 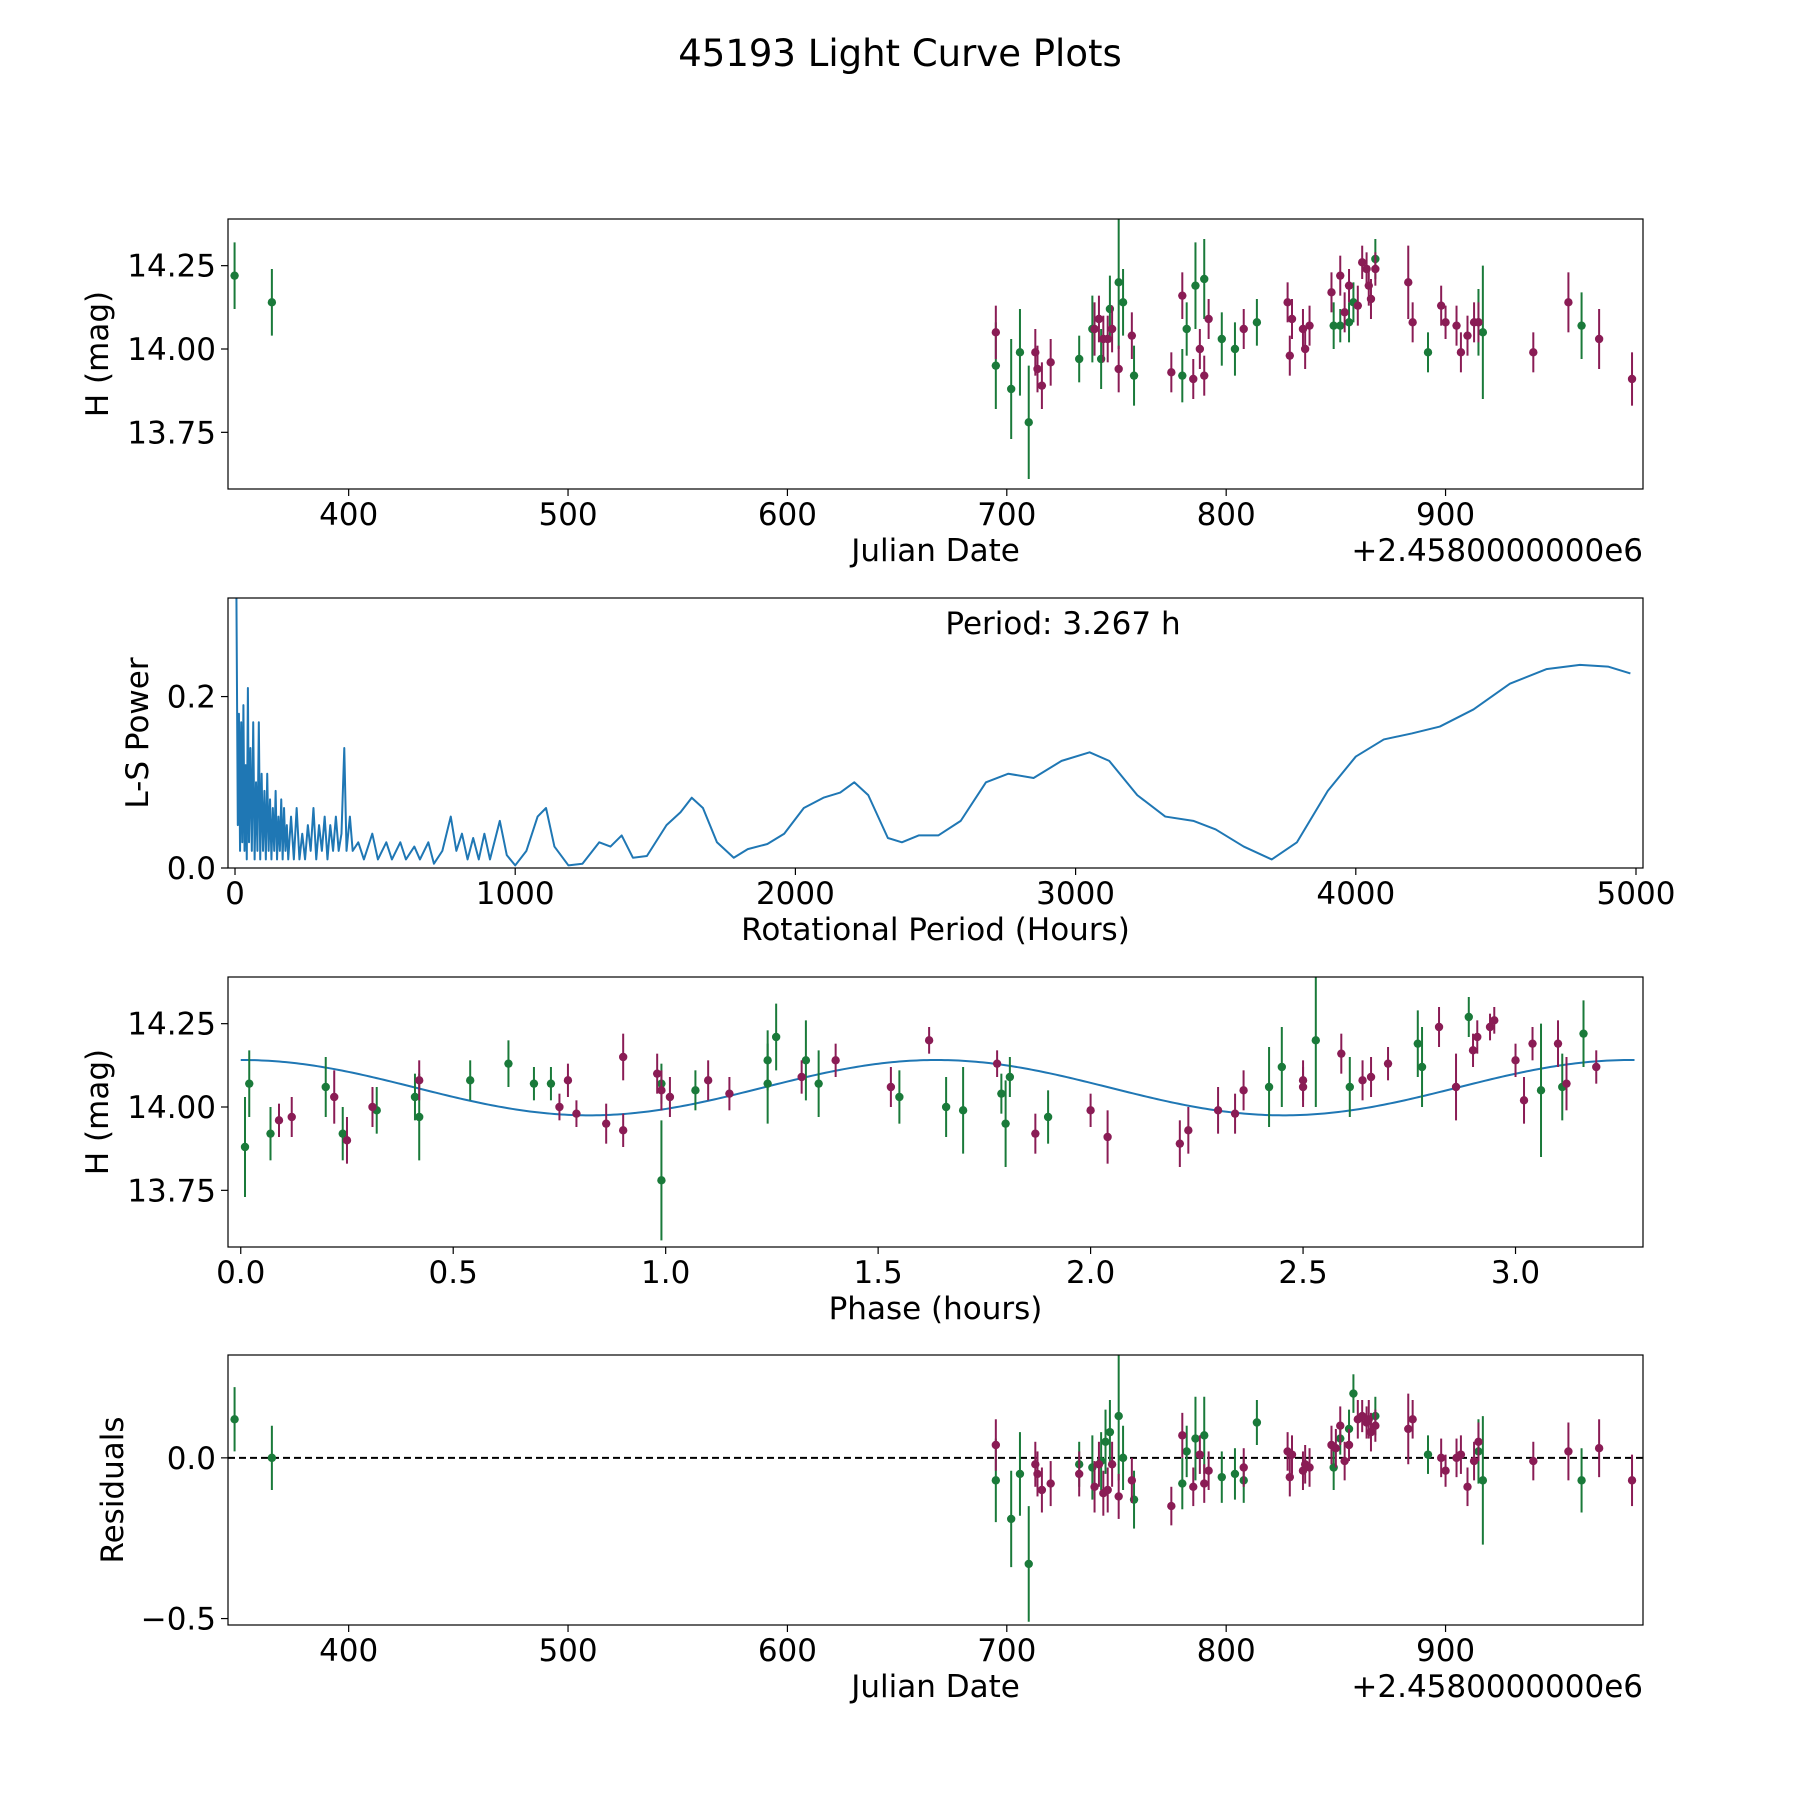 What do you see at coordinates (1006, 515) in the screenshot?
I see `x-tick-label: 700` at bounding box center [1006, 515].